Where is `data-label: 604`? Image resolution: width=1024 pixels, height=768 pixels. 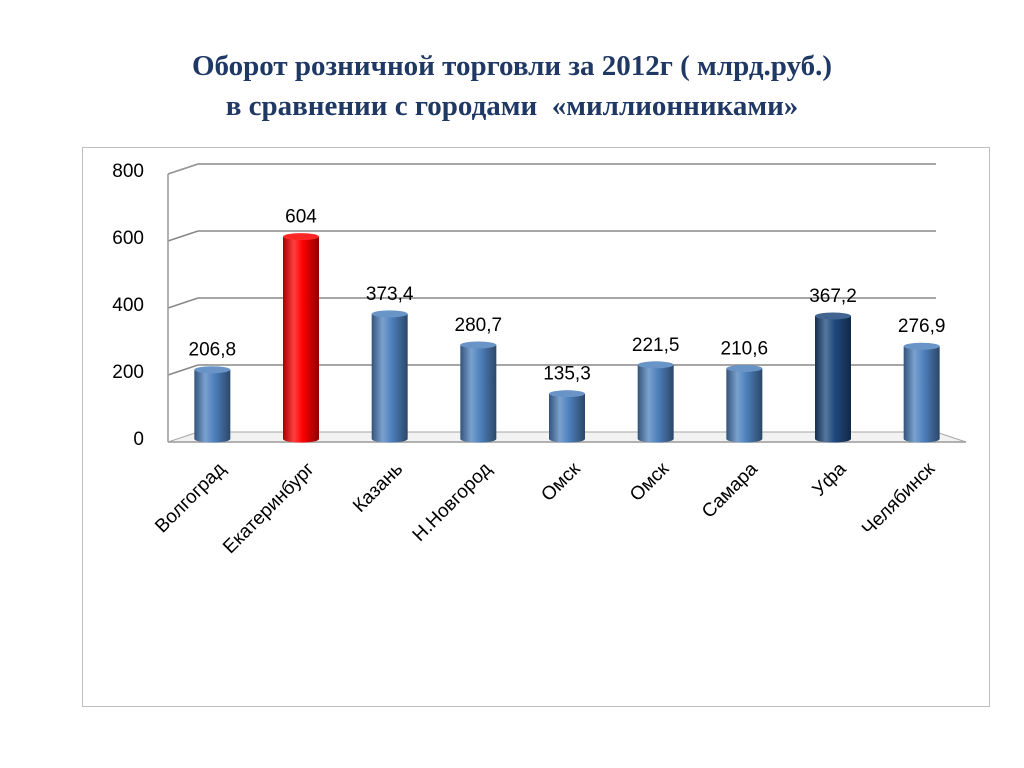 data-label: 604 is located at coordinates (301, 217).